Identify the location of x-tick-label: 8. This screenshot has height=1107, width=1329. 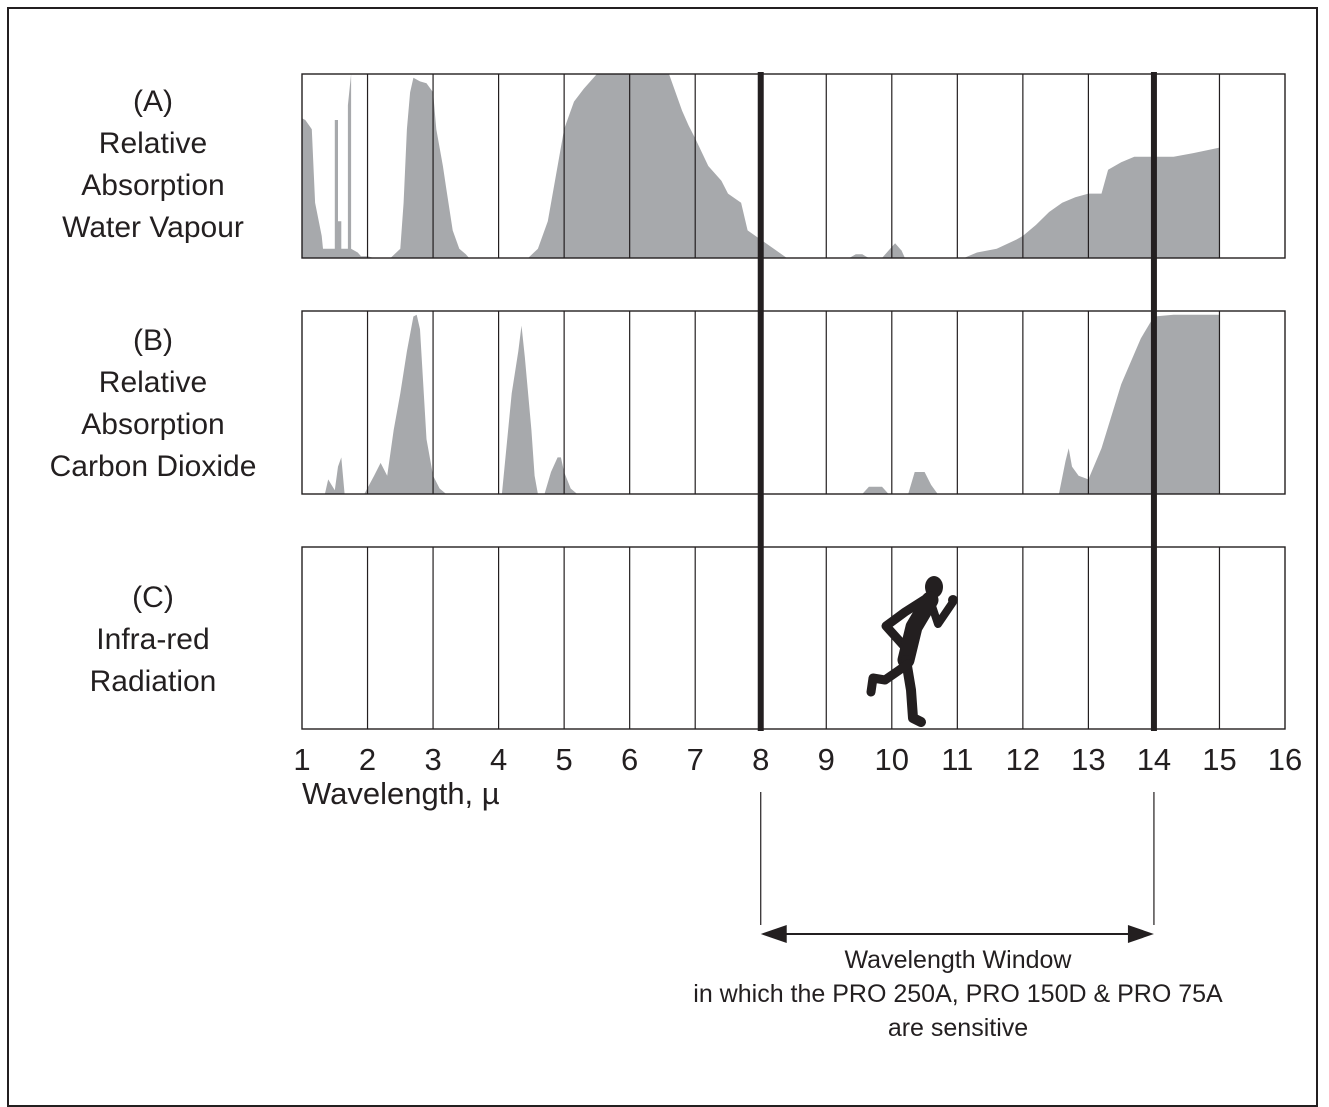
(760, 759).